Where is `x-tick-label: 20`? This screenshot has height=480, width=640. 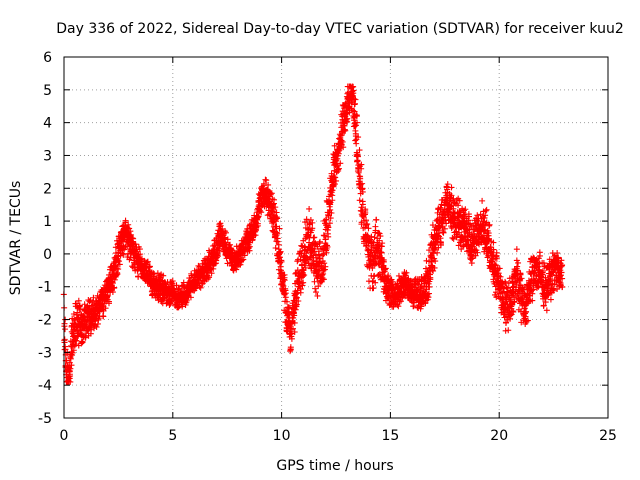
x-tick-label: 20 is located at coordinates (499, 436).